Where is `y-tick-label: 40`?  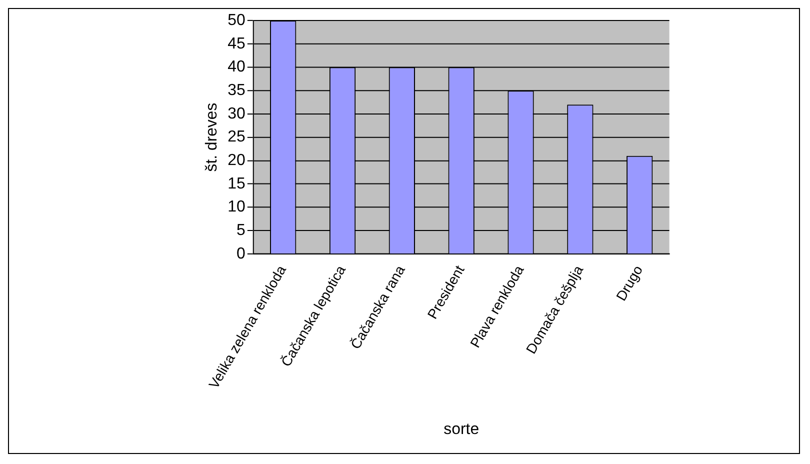 y-tick-label: 40 is located at coordinates (237, 67).